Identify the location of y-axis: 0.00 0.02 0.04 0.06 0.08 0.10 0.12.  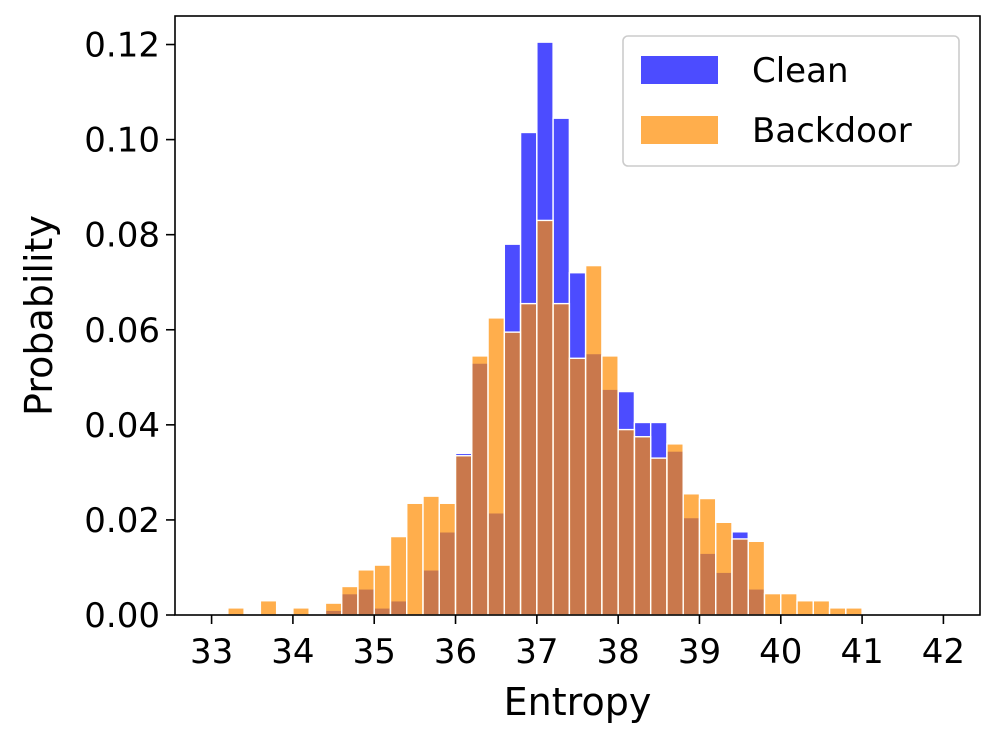
(129, 331).